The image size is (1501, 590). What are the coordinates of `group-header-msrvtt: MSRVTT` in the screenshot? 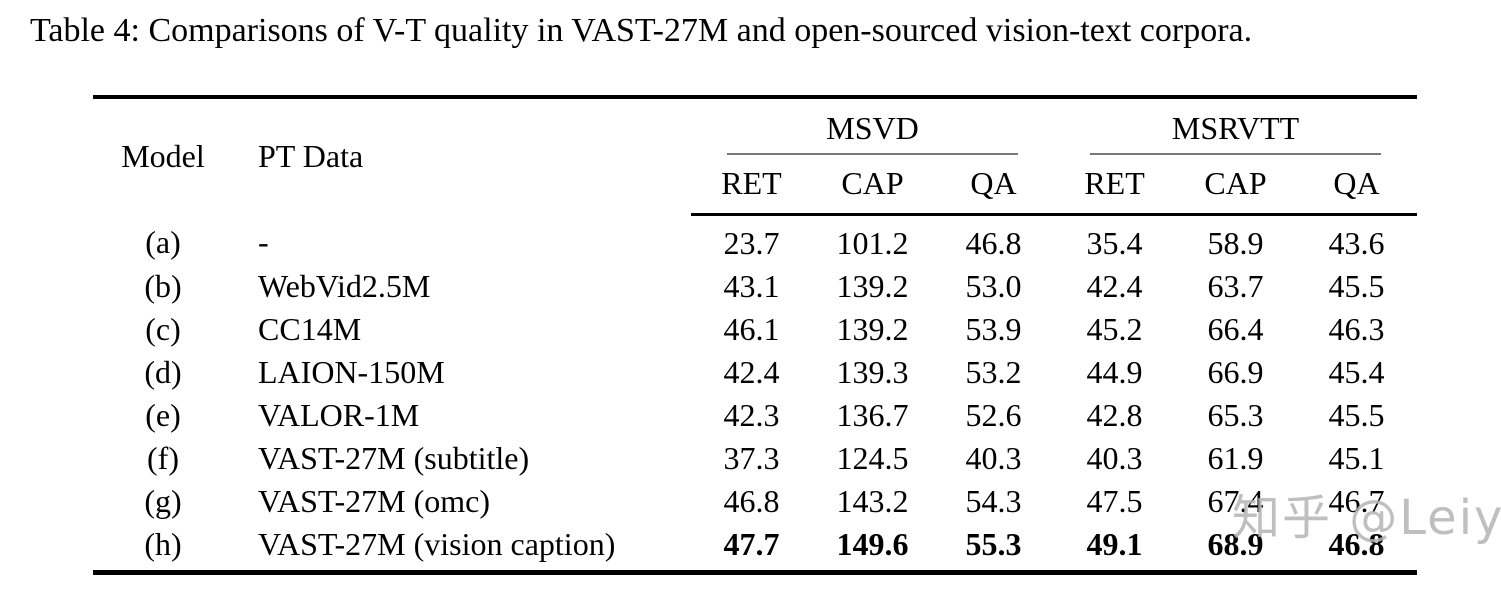 It's located at (1235, 127).